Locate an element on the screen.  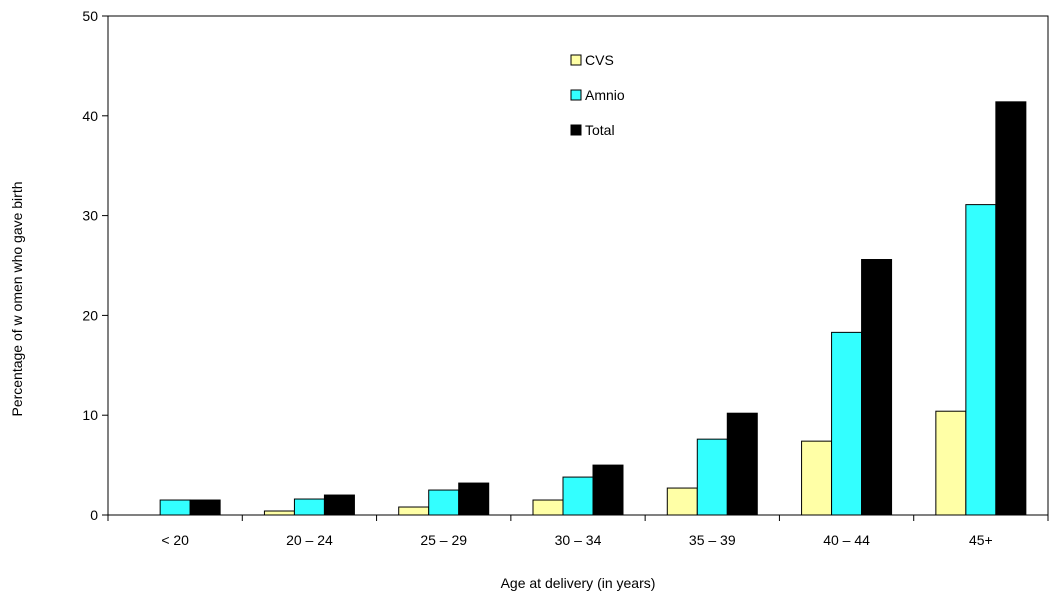
x-tick-label: 25 – 29 is located at coordinates (443, 540).